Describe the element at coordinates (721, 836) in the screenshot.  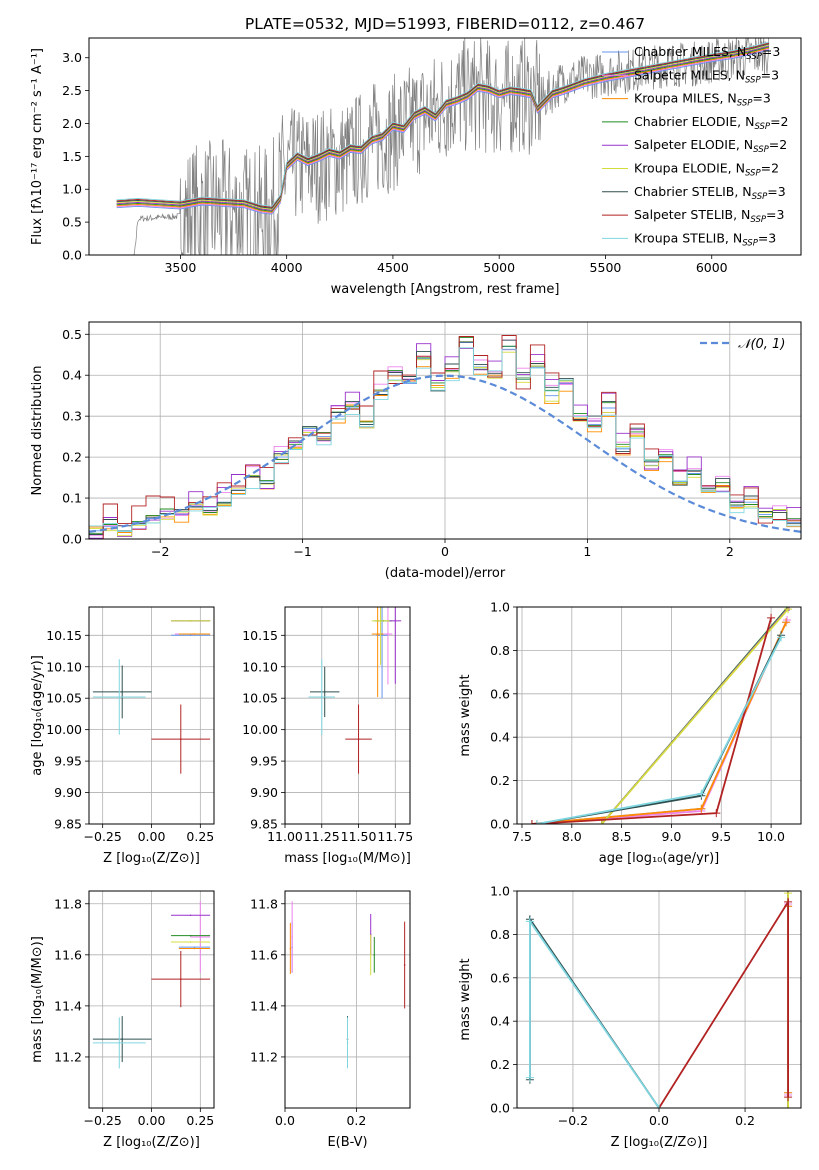
I see `x-tick-label: 9.5` at that location.